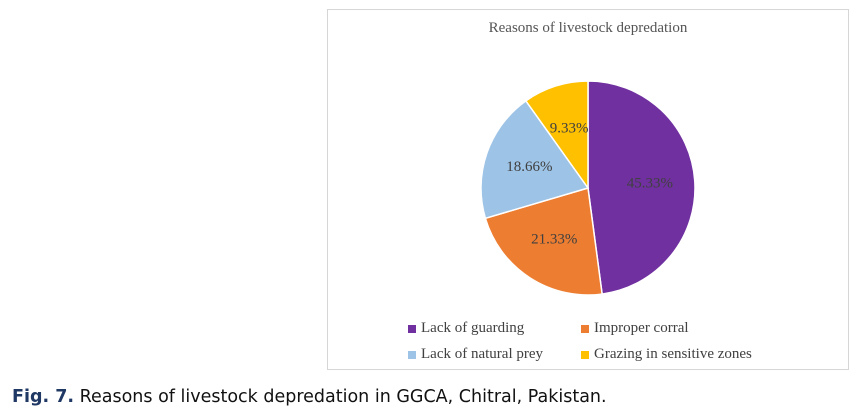  I want to click on legend-label: Lack of guarding, so click(473, 328).